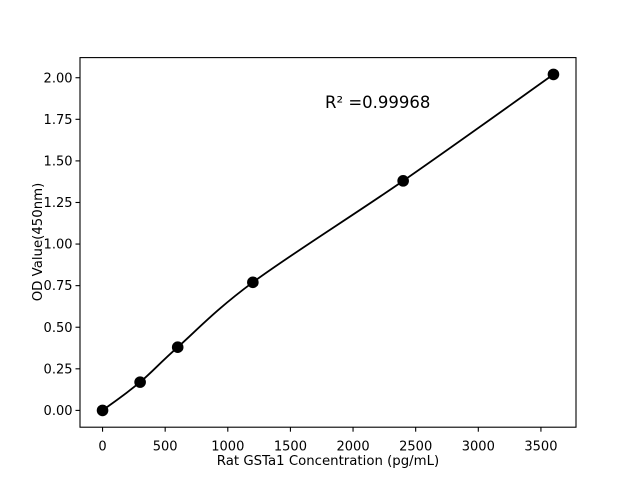 The image size is (640, 480). What do you see at coordinates (478, 447) in the screenshot?
I see `x-tick-label: 3000` at bounding box center [478, 447].